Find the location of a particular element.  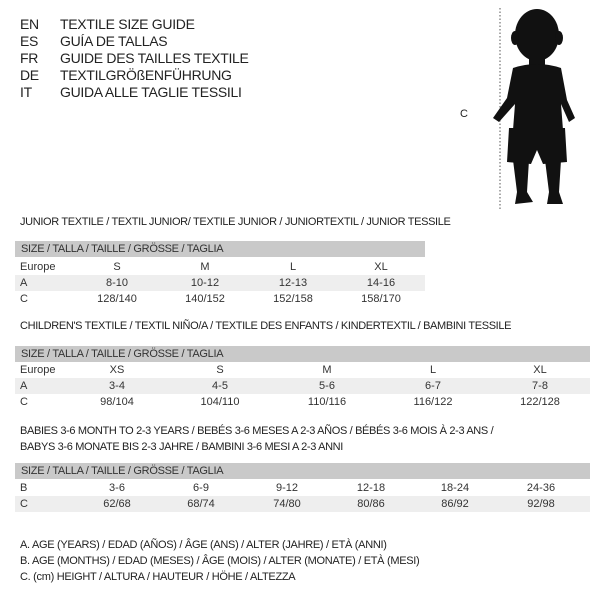

table-cell: 3-4 is located at coordinates (117, 386).